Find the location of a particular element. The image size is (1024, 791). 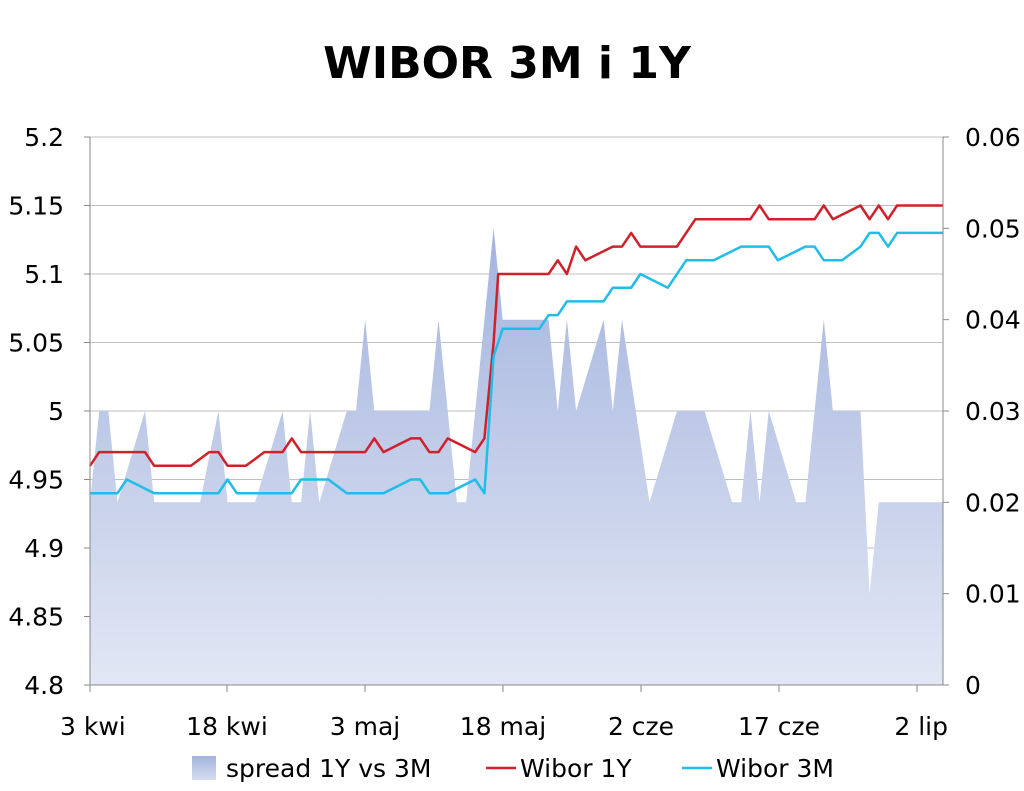

legend: spread 1Y vs 3M Wibor 1Y Wibor 3M is located at coordinates (513, 768).